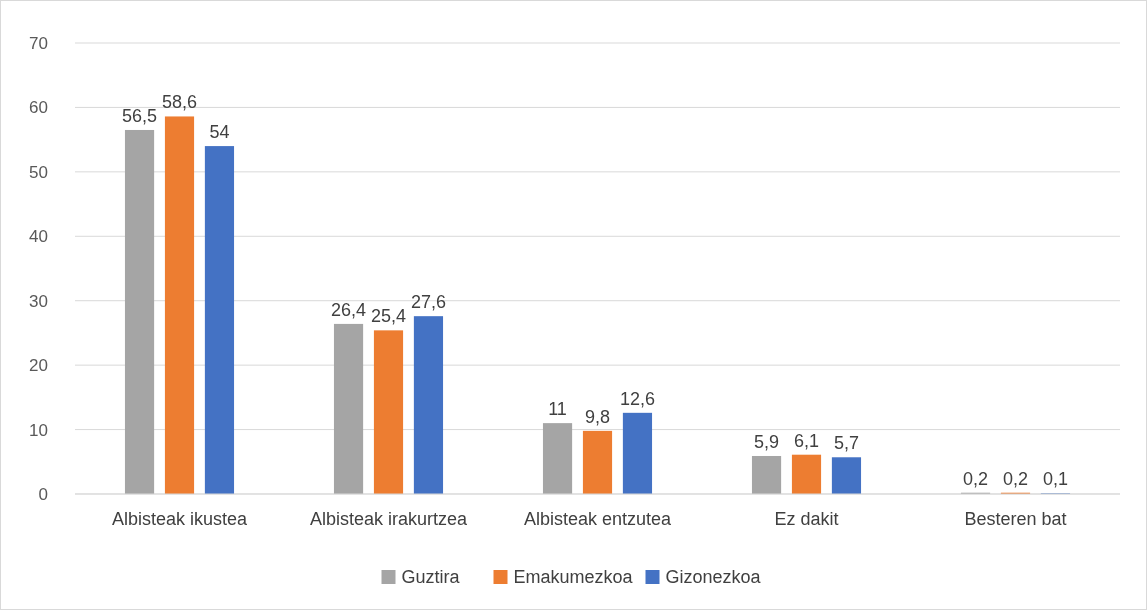 The height and width of the screenshot is (610, 1147). I want to click on y-tick-label: 50, so click(38, 172).